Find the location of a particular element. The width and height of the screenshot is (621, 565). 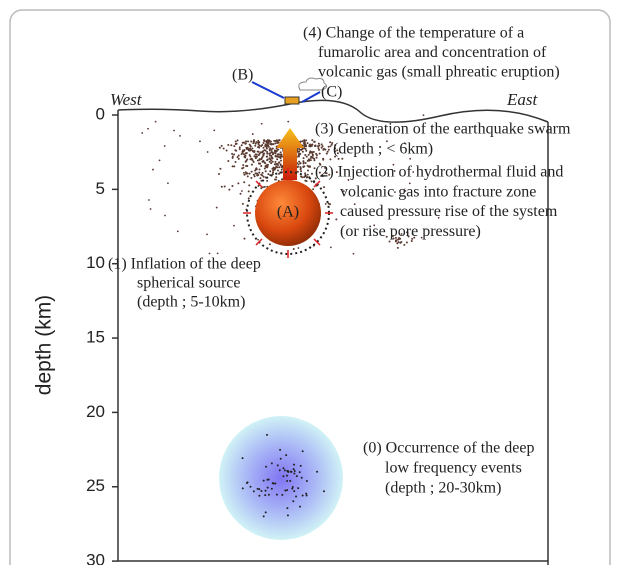

annotation-line: (3) Generation of the earthquake swarm is located at coordinates (443, 129).